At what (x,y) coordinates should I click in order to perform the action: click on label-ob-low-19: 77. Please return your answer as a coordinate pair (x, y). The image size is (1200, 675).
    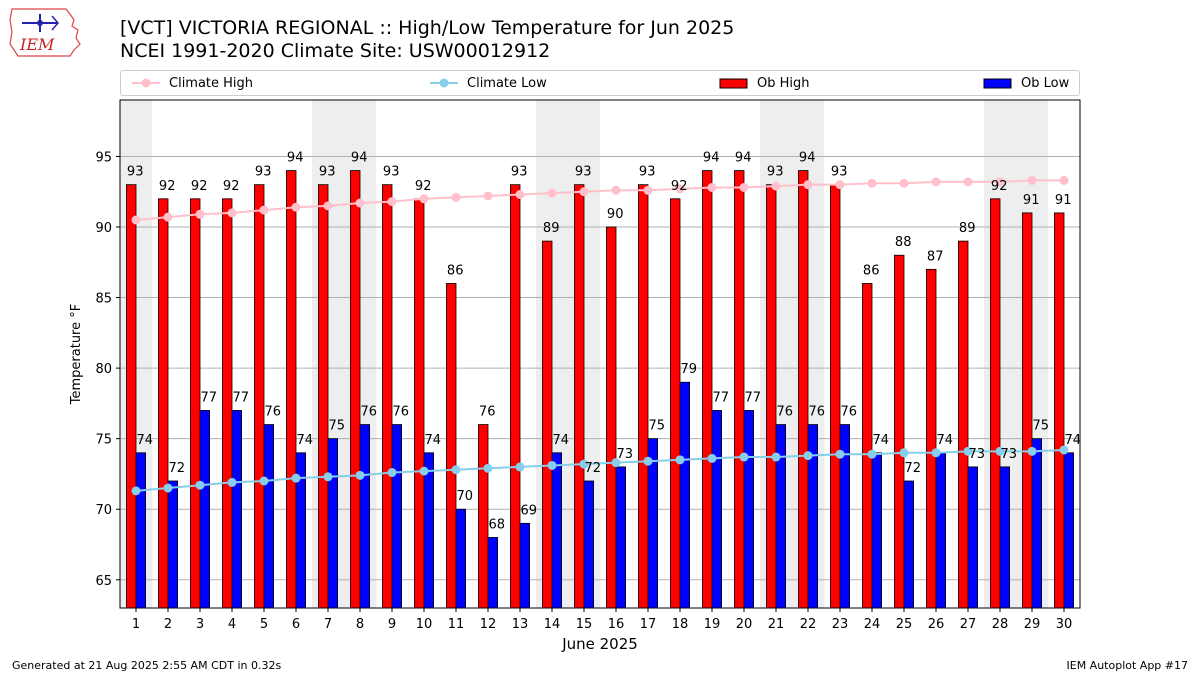
    Looking at the image, I should click on (721, 397).